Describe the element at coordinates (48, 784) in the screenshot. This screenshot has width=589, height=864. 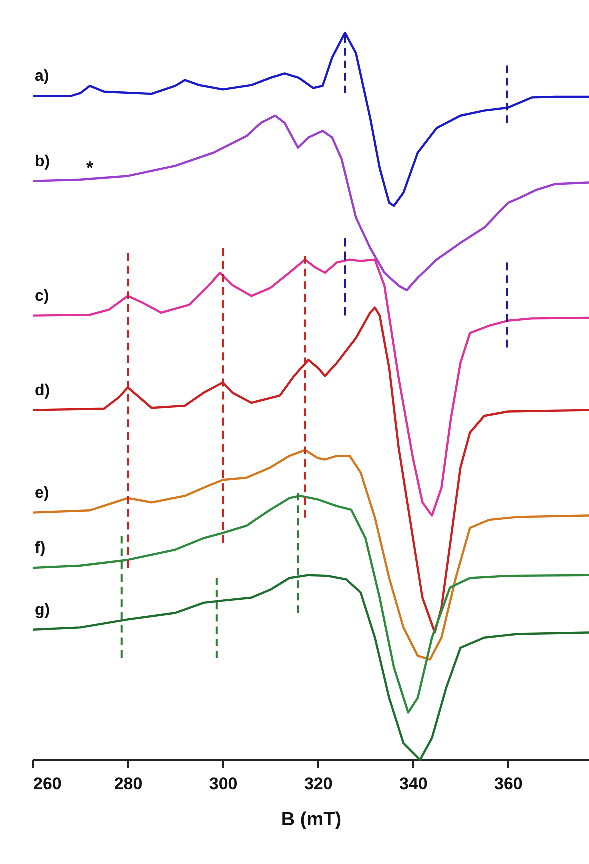
I see `x-tick-label: 260` at that location.